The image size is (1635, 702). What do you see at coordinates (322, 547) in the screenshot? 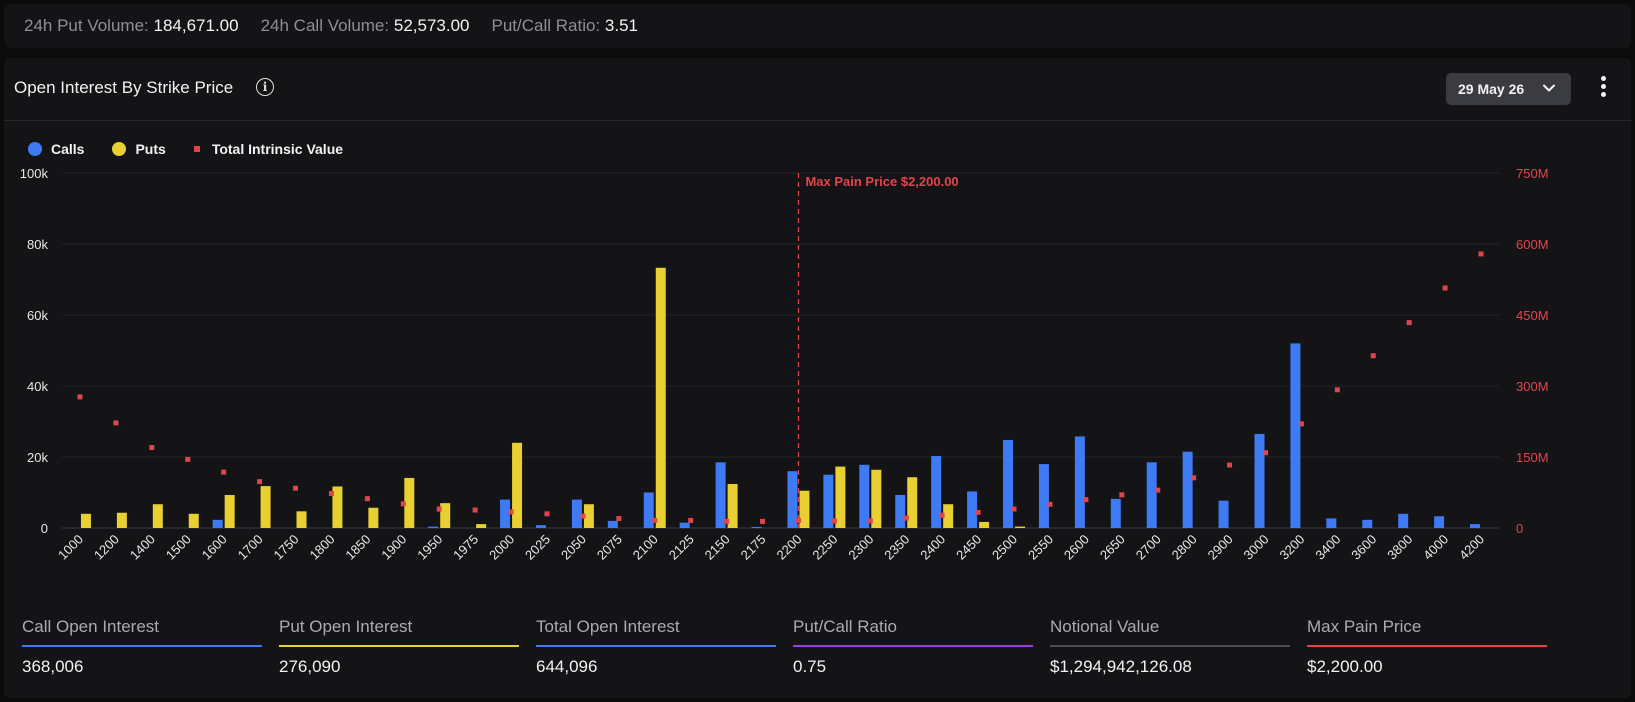
I see `x-axis-tick: 1800` at bounding box center [322, 547].